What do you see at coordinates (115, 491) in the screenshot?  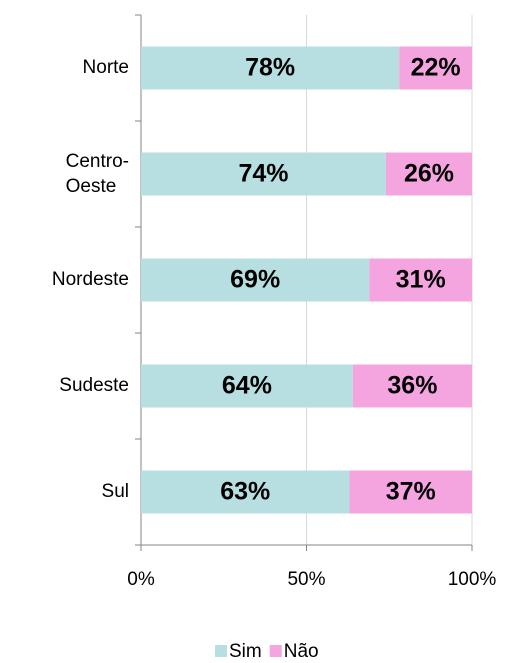 I see `category-label: Sul` at bounding box center [115, 491].